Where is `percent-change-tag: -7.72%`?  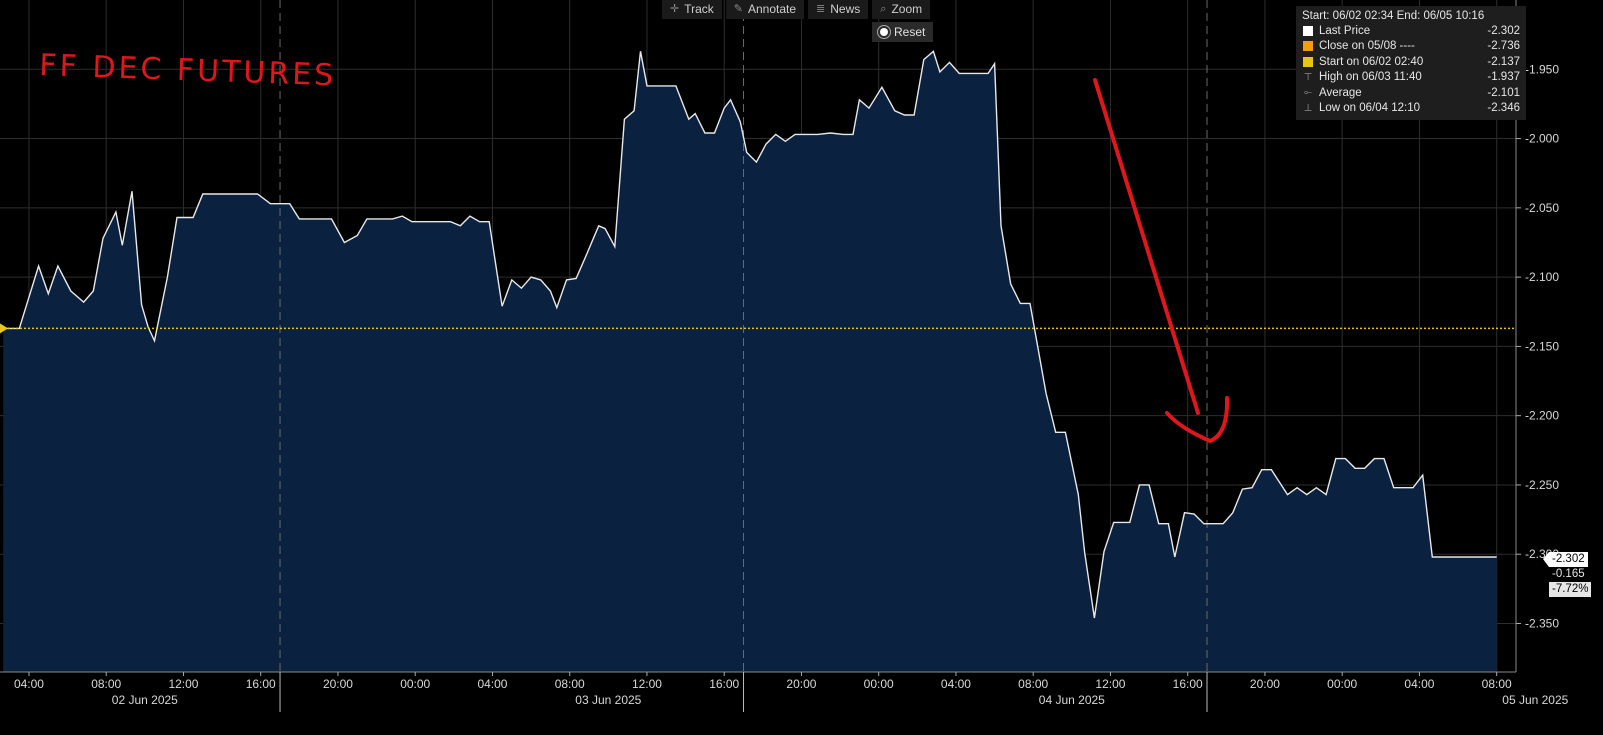
percent-change-tag: -7.72% is located at coordinates (1570, 589).